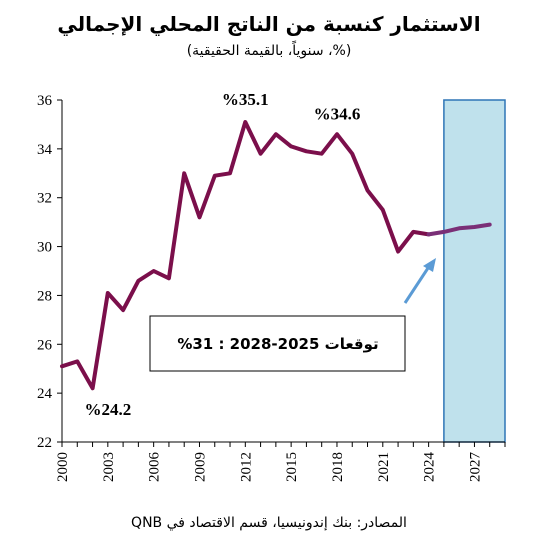 Image resolution: width=538 pixels, height=557 pixels. What do you see at coordinates (475, 467) in the screenshot?
I see `x-tick-label: 2027` at bounding box center [475, 467].